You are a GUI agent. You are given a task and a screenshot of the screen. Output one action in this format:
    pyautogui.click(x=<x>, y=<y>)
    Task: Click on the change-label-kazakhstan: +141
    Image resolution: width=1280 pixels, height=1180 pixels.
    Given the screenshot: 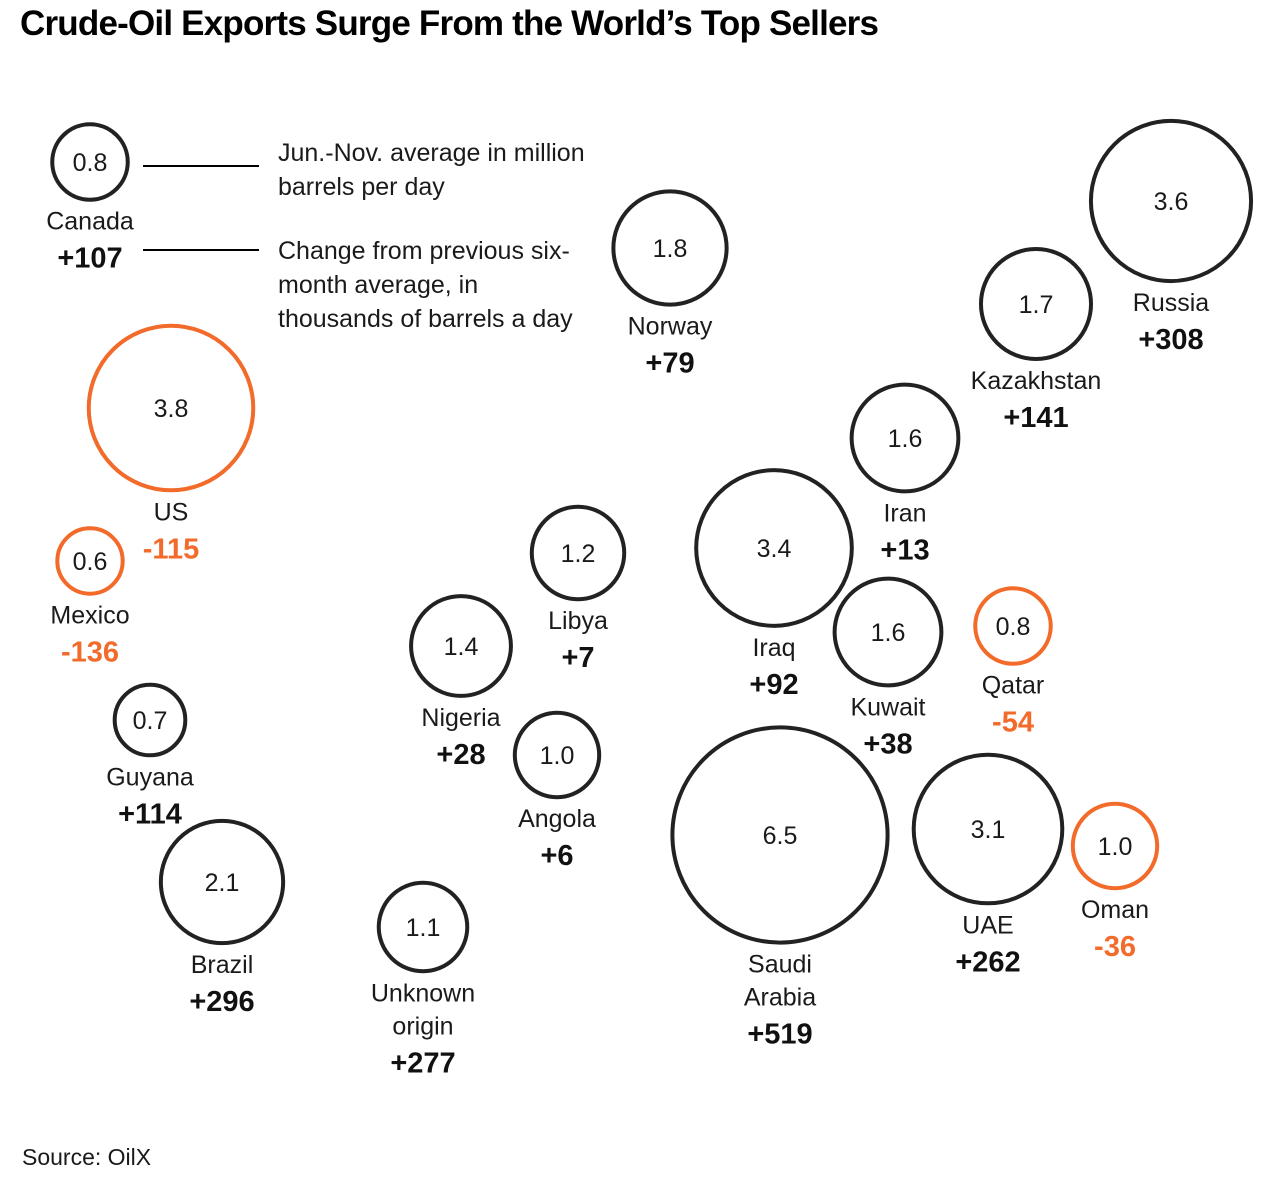 What is the action you would take?
    pyautogui.click(x=1035, y=418)
    